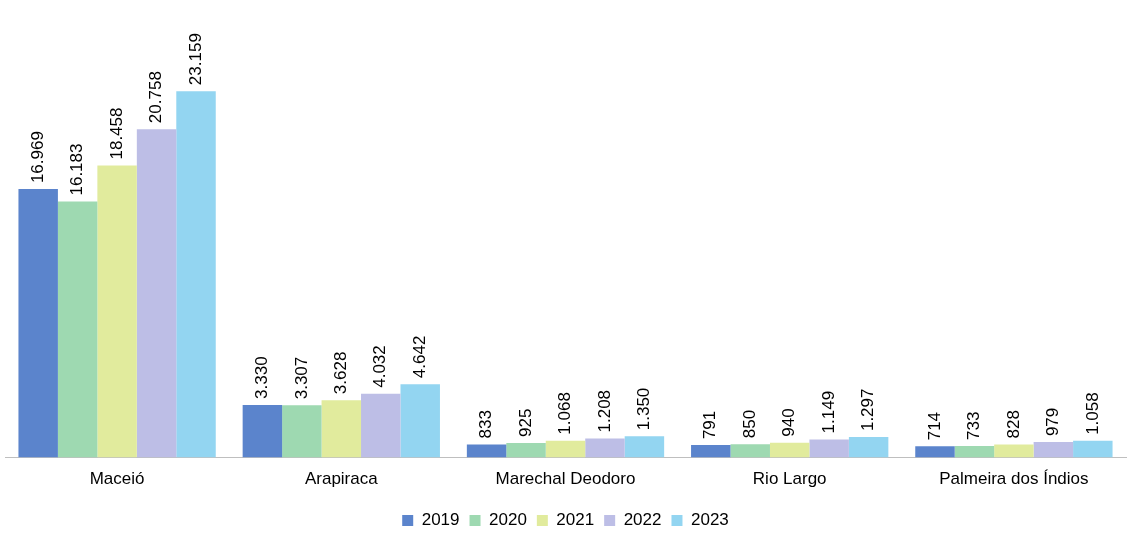 Image resolution: width=1131 pixels, height=539 pixels. What do you see at coordinates (525, 422) in the screenshot?
I see `data-label: 925` at bounding box center [525, 422].